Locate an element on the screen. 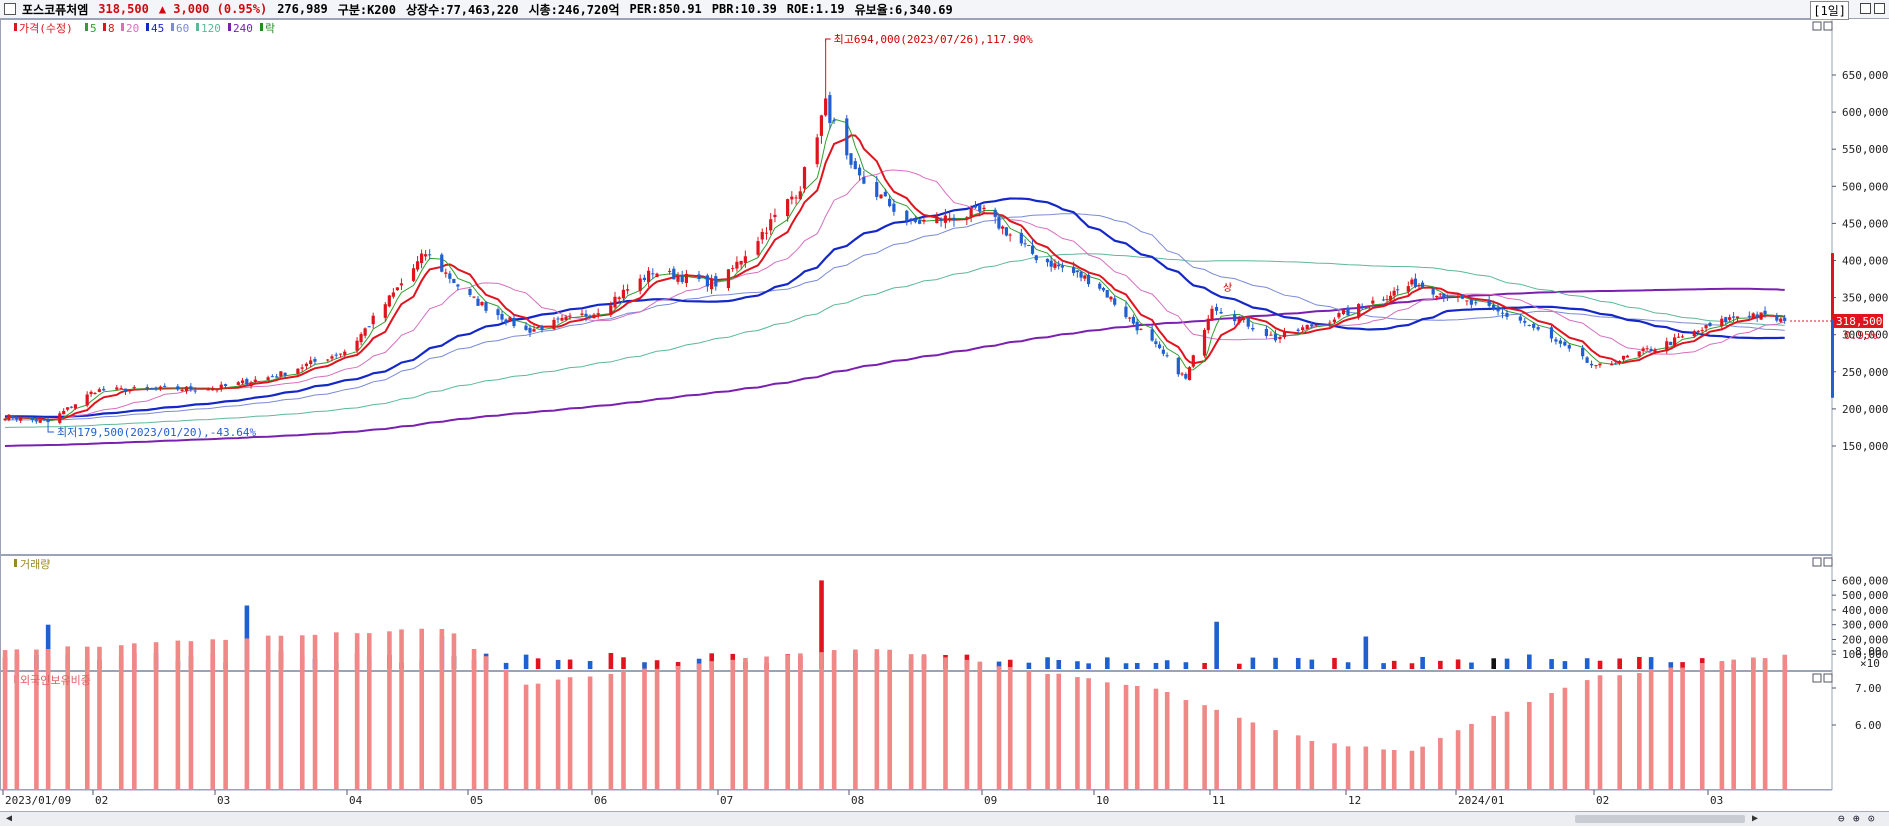  period-selector: [1일] is located at coordinates (1829, 10).